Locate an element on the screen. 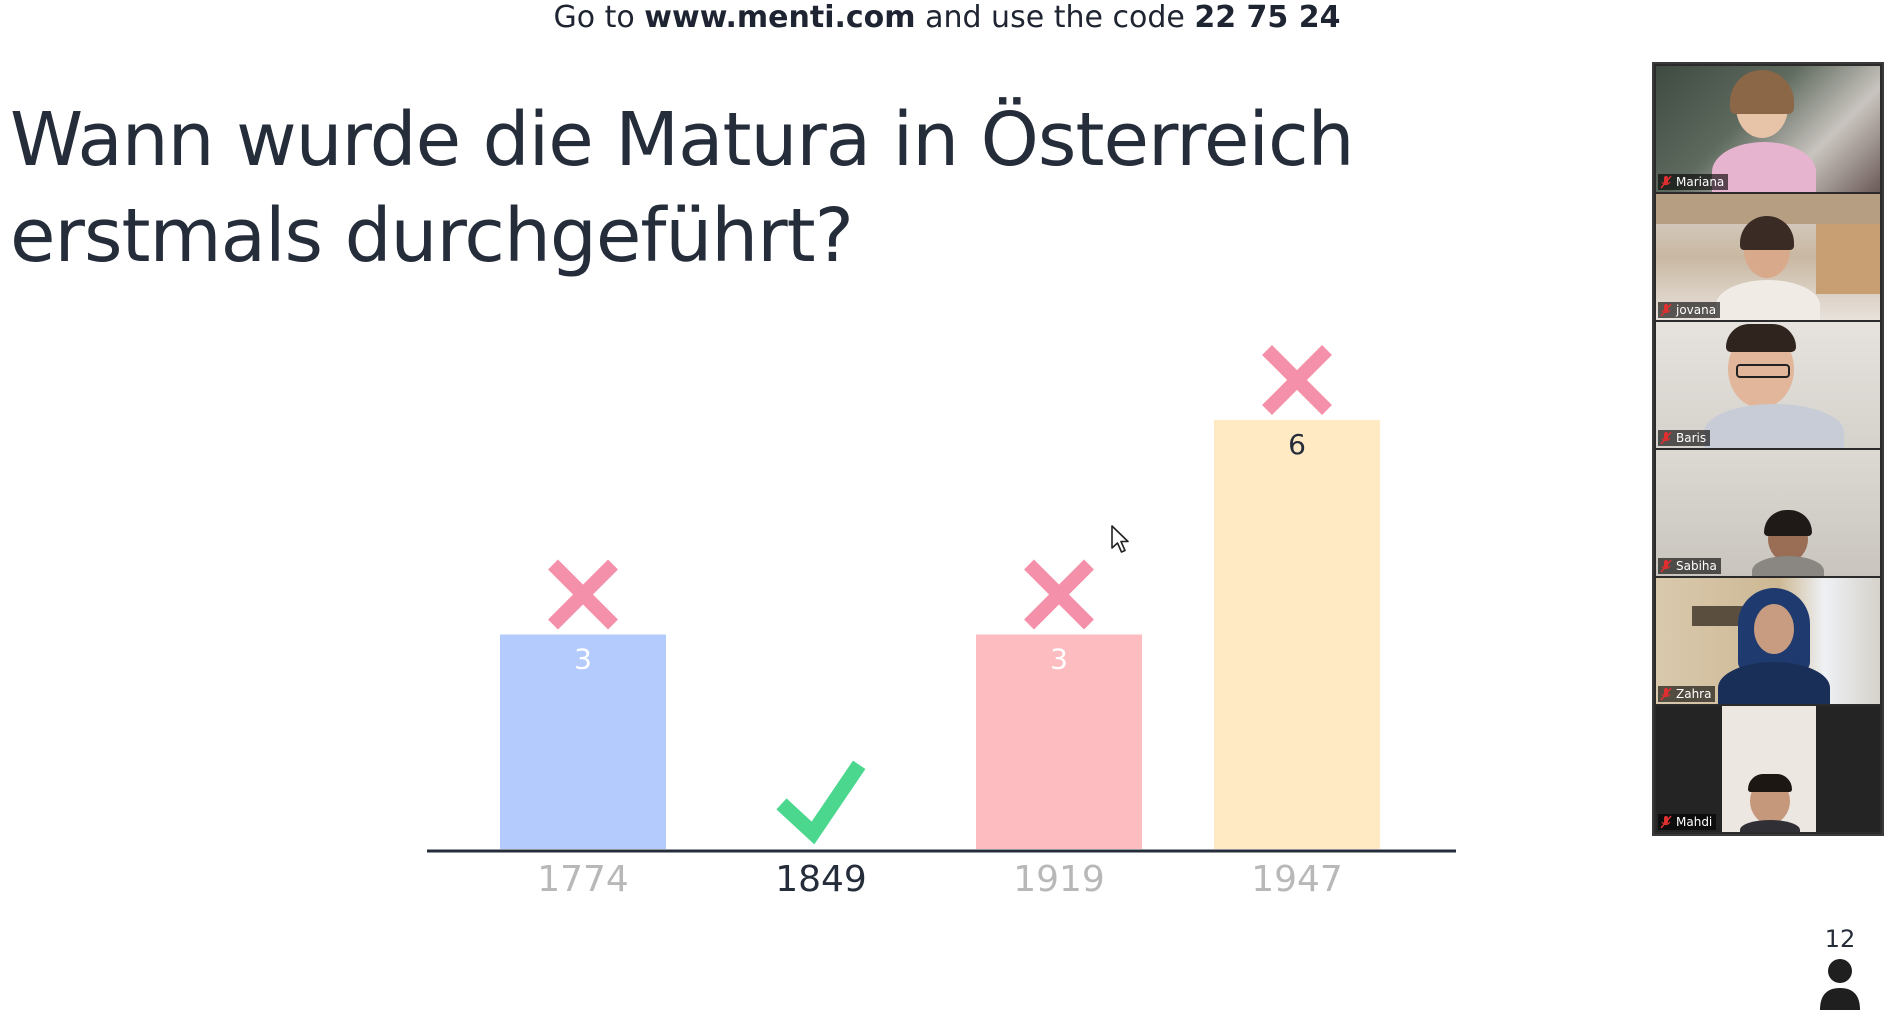  person-icon is located at coordinates (1840, 984).